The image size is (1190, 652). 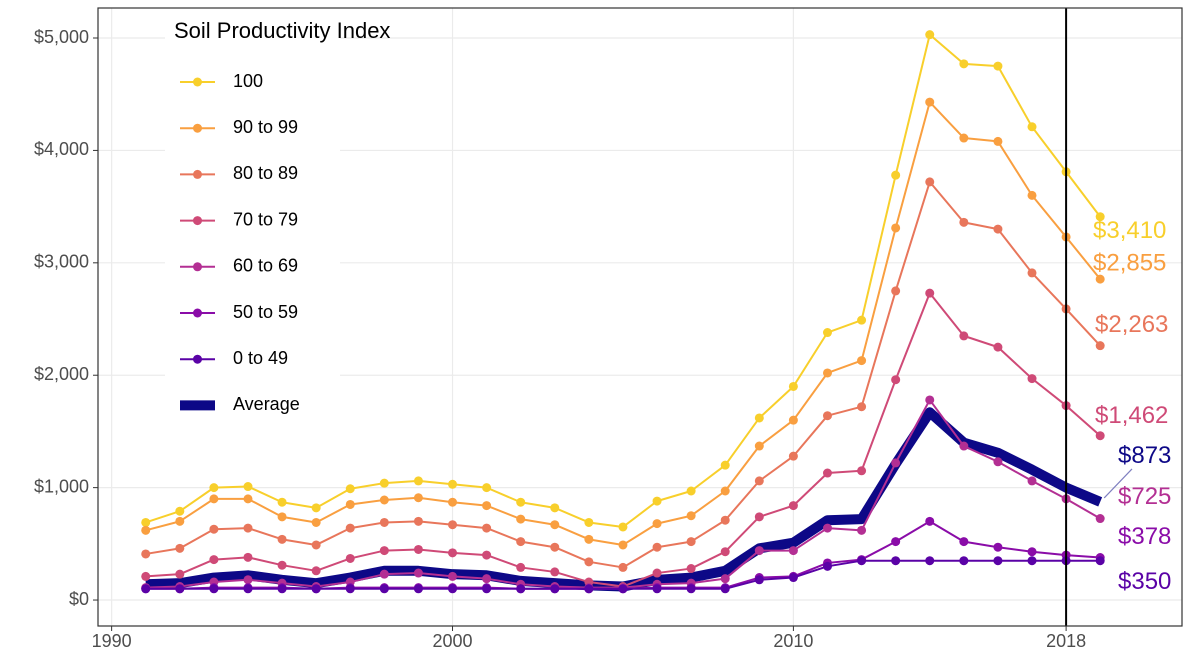 What do you see at coordinates (260, 358) in the screenshot?
I see `legend-label: 0 to 49` at bounding box center [260, 358].